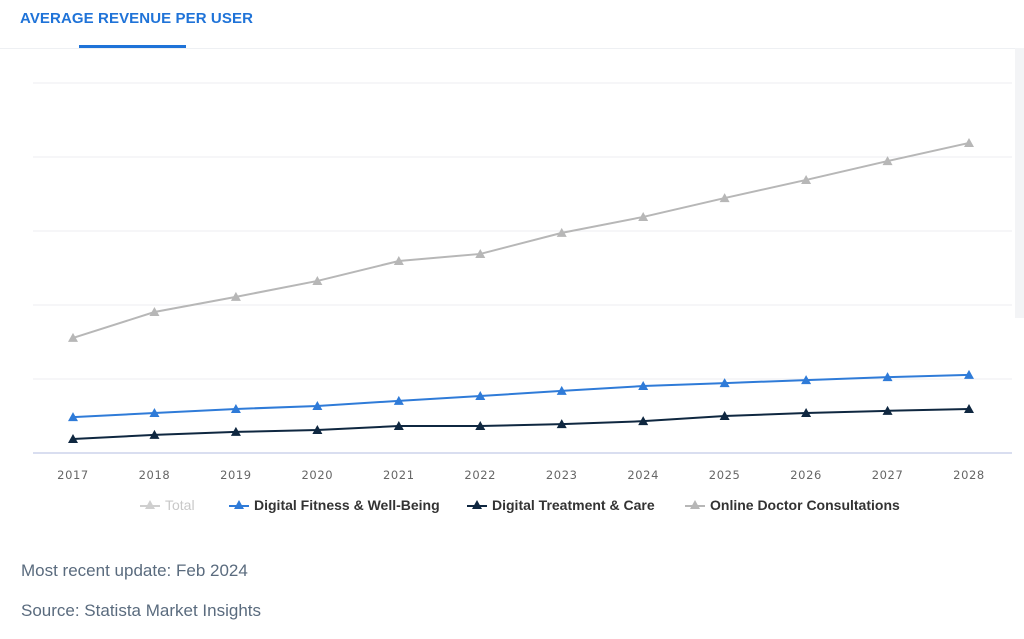 The image size is (1024, 639). I want to click on x-tick-label: 2025, so click(725, 475).